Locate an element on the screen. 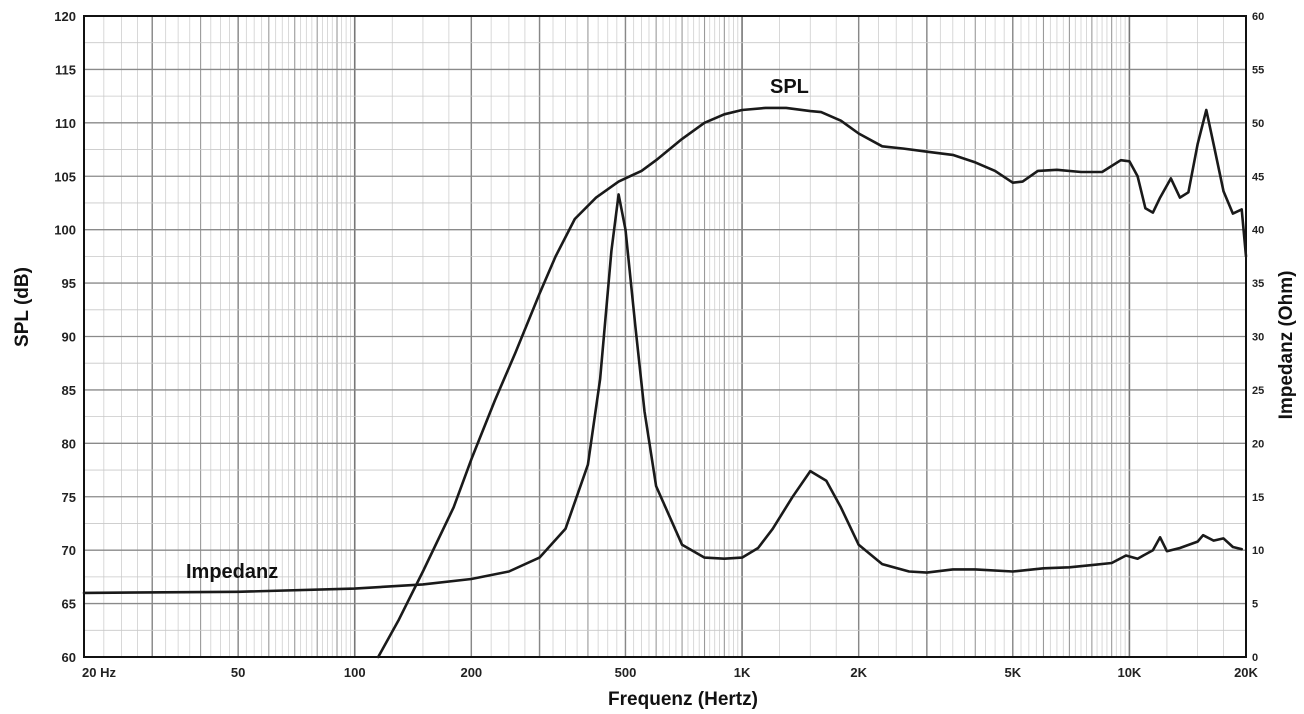 This screenshot has width=1304, height=714. y-tick-label: 75 is located at coordinates (69, 497).